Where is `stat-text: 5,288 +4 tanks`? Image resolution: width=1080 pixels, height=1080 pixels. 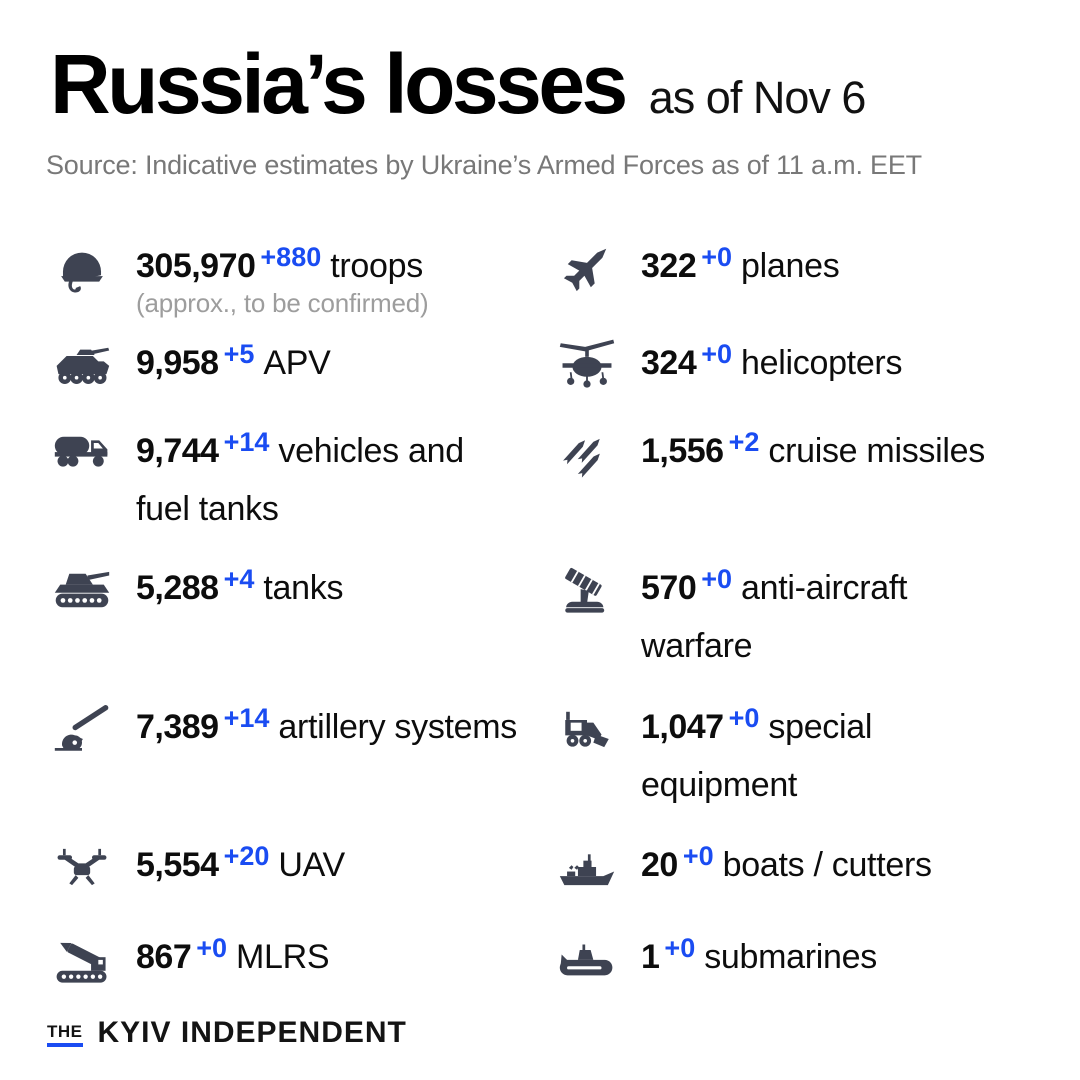 stat-text: 5,288 +4 tanks is located at coordinates (239, 589).